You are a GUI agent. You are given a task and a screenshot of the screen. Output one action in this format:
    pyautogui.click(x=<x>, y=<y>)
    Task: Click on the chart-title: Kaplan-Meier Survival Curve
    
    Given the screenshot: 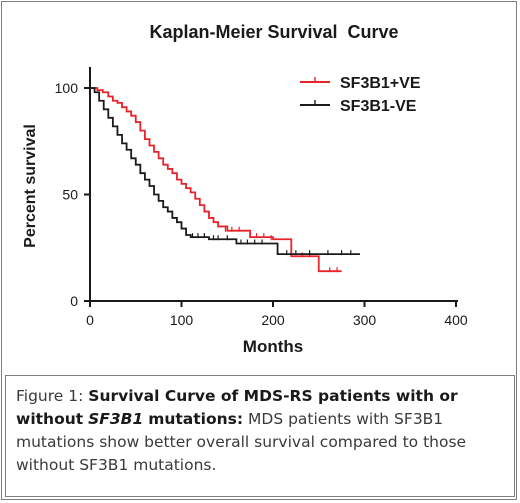 What is the action you would take?
    pyautogui.click(x=273, y=32)
    